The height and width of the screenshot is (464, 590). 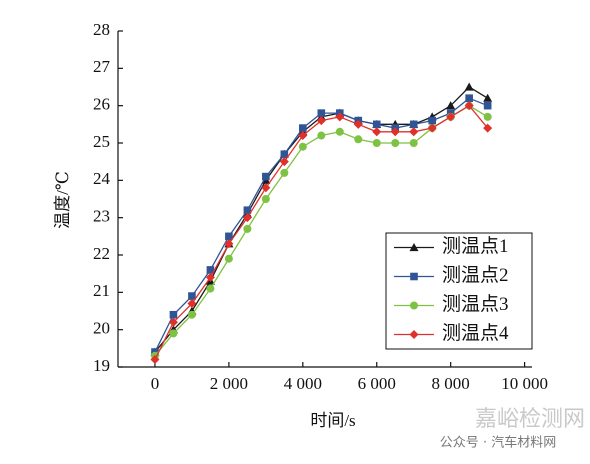 I want to click on x-tick-label: 6 000, so click(x=377, y=383).